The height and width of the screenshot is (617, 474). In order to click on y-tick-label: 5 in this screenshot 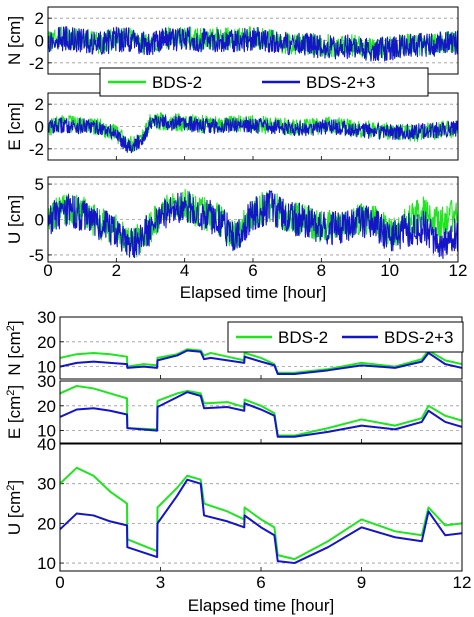, I will do `click(39, 184)`.